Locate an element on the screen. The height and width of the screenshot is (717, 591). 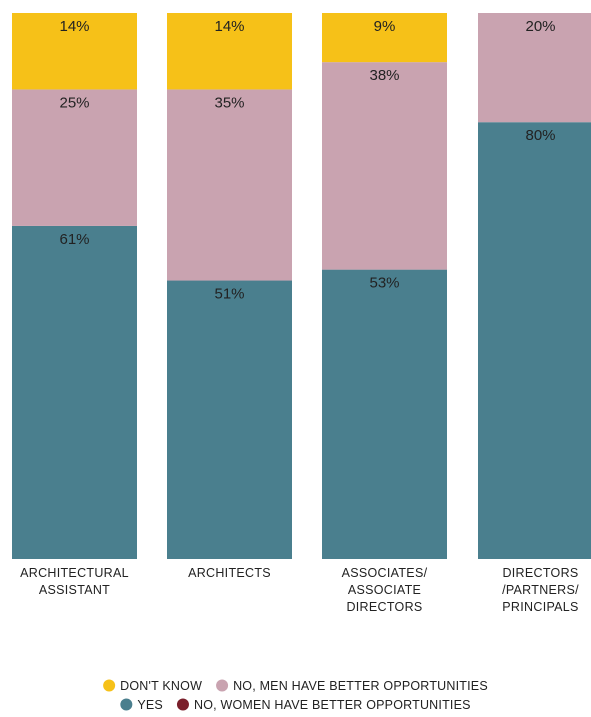
legend-row-2: YES NO, WOMEN HAVE BETTER OPPORTUNITIES is located at coordinates (295, 705).